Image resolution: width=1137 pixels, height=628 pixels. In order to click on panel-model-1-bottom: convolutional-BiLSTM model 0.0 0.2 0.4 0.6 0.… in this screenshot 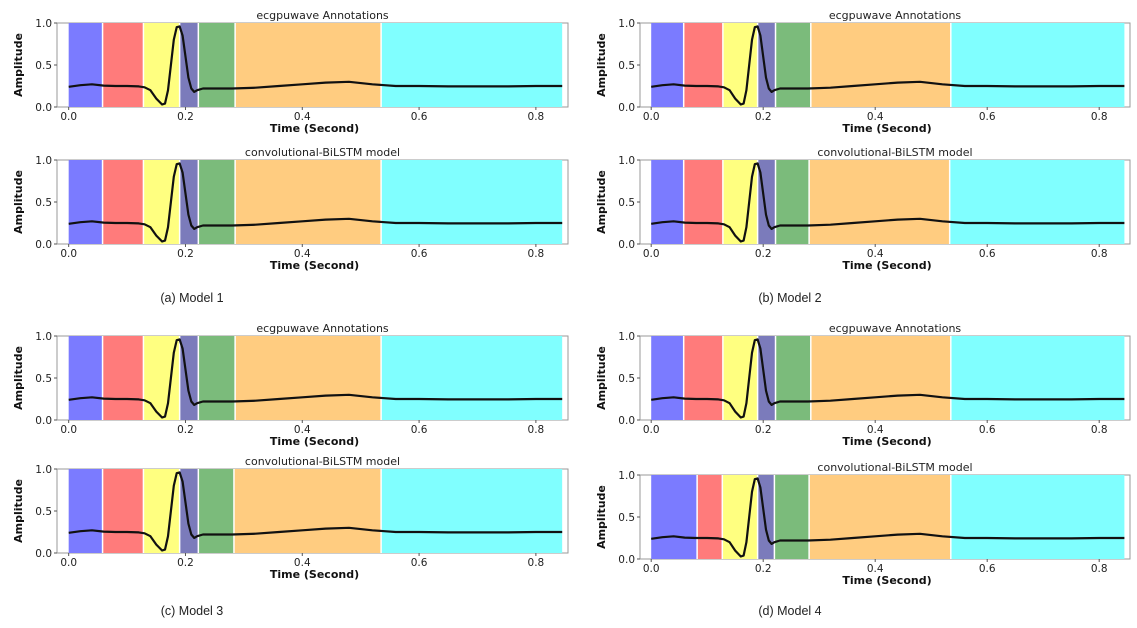, I will do `click(290, 209)`.